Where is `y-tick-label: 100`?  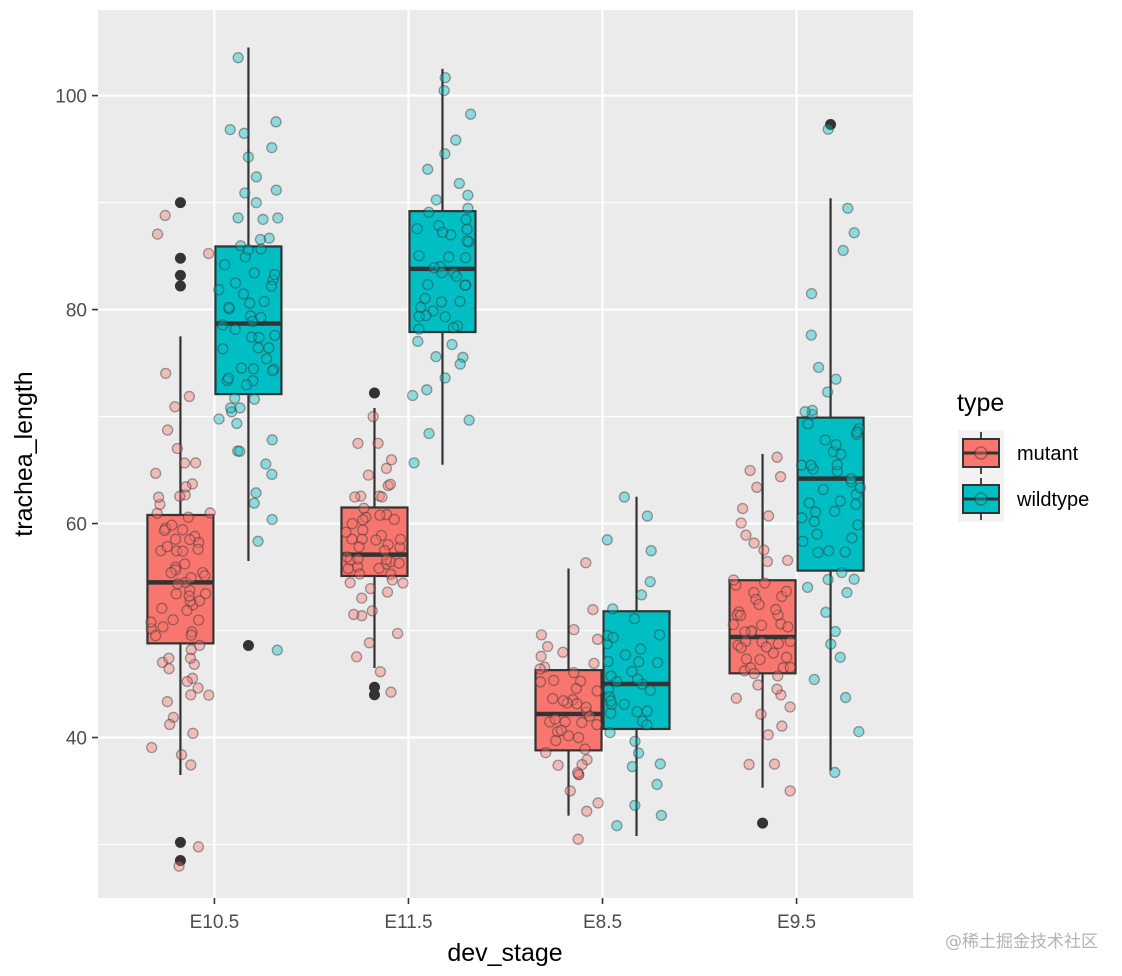 y-tick-label: 100 is located at coordinates (71, 97).